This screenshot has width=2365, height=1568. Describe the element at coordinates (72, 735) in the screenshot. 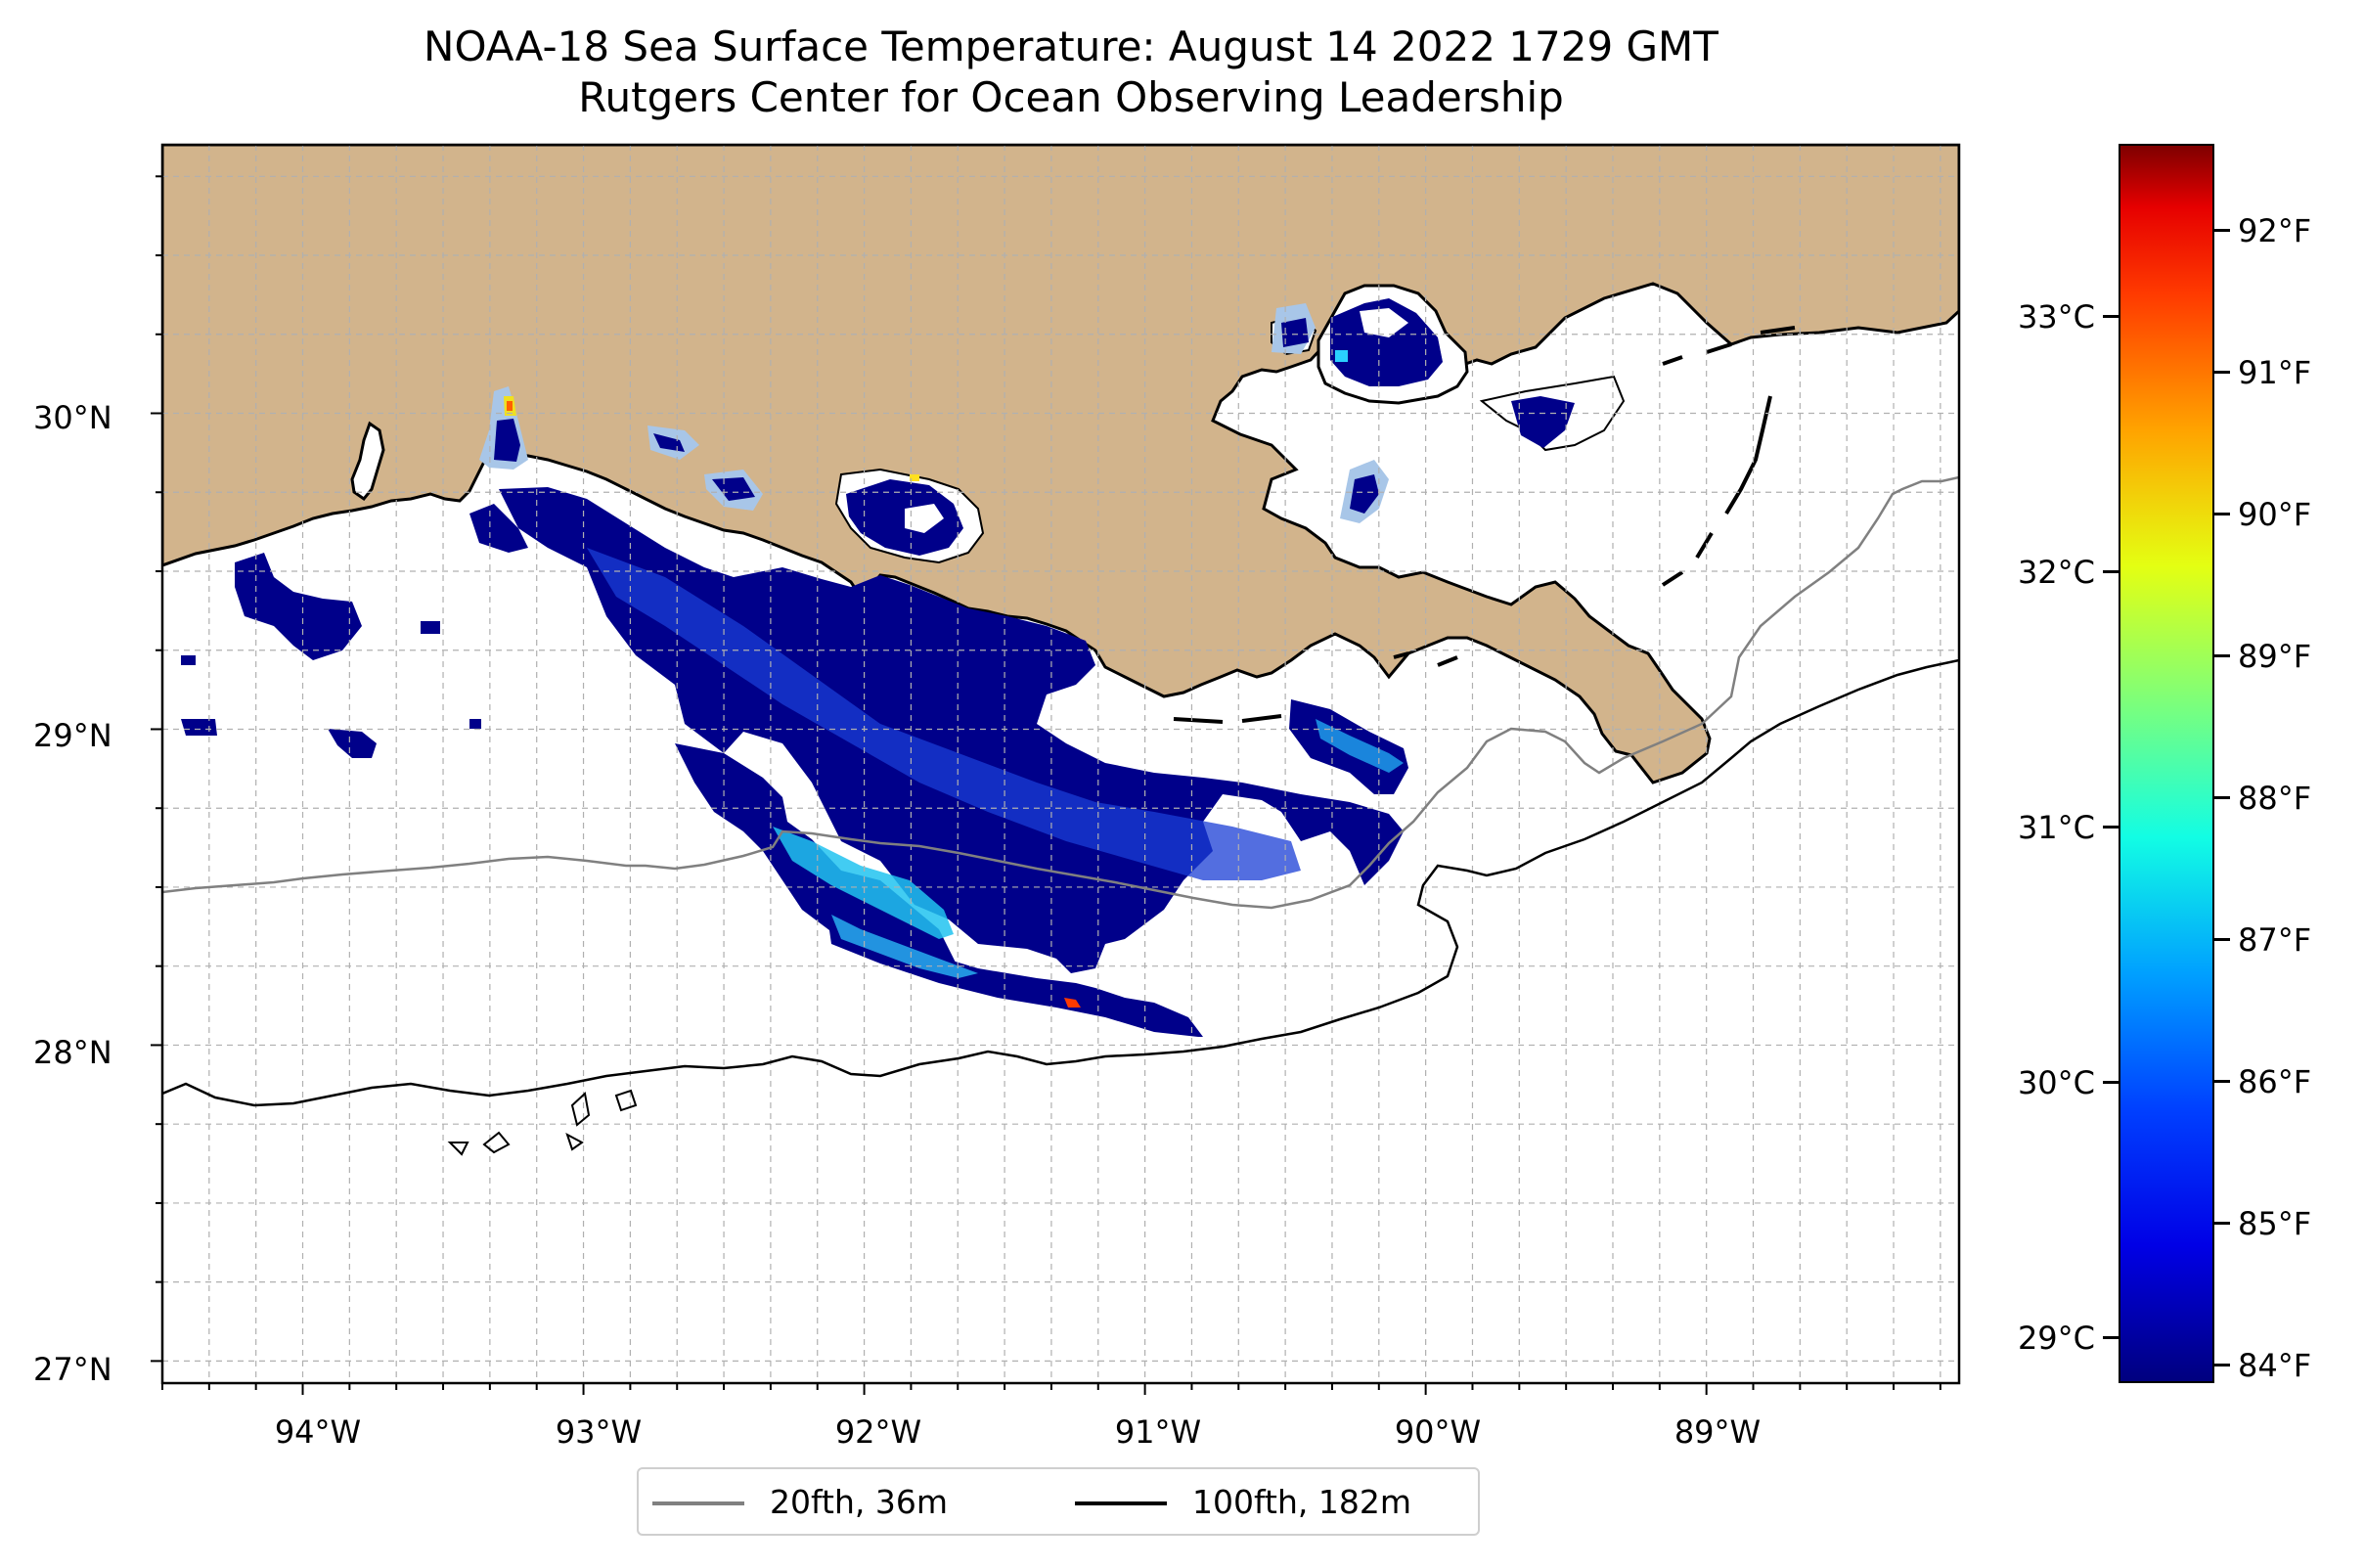

I see `lat-label: 29°N` at that location.